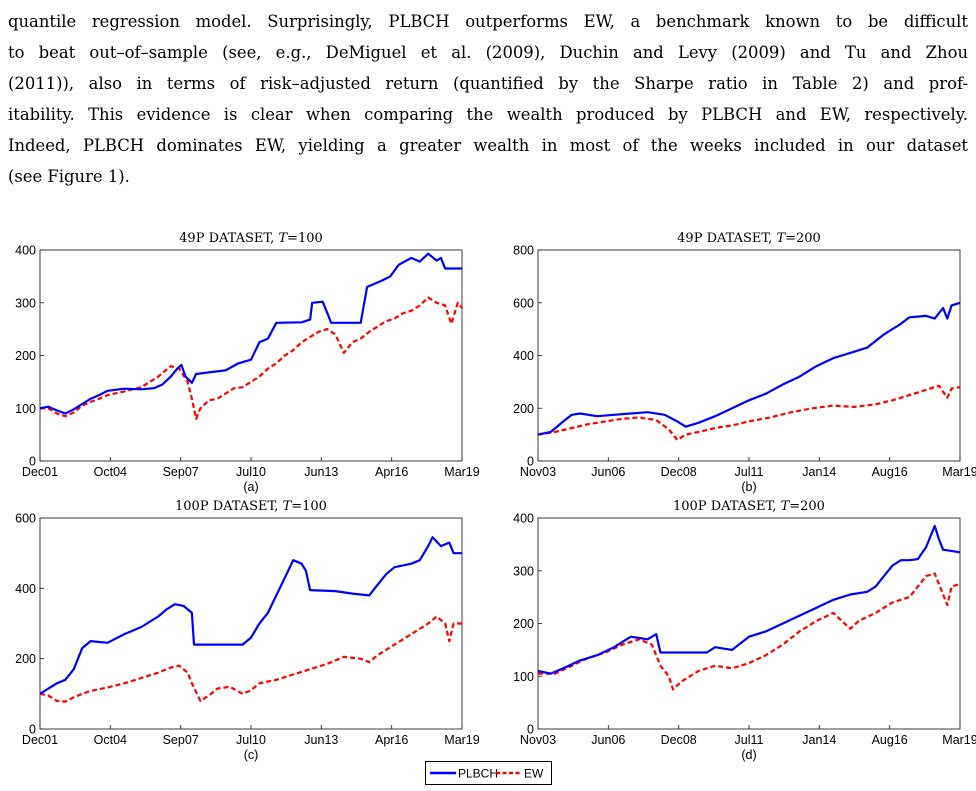 This screenshot has width=976, height=791. What do you see at coordinates (478, 774) in the screenshot?
I see `legend-label-plbch: PLBCH` at bounding box center [478, 774].